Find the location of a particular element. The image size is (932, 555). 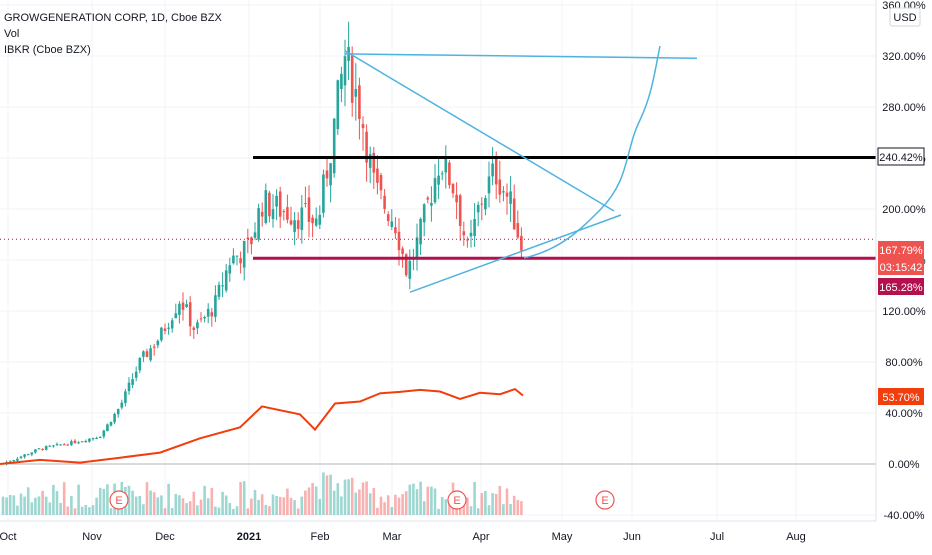

compare-legend-label: IBKR (Cboe BZX) is located at coordinates (47, 50).